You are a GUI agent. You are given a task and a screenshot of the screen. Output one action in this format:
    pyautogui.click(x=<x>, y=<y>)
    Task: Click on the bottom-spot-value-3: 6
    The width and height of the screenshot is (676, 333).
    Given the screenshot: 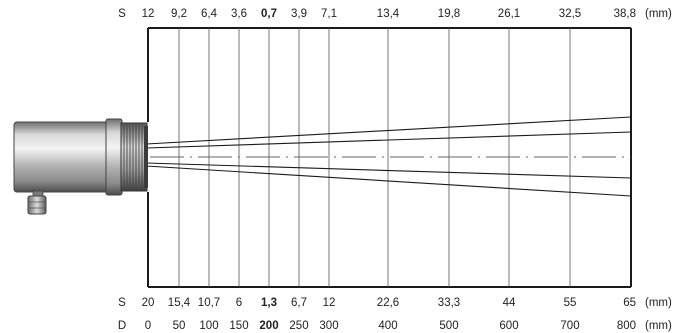 What is the action you would take?
    pyautogui.click(x=239, y=303)
    